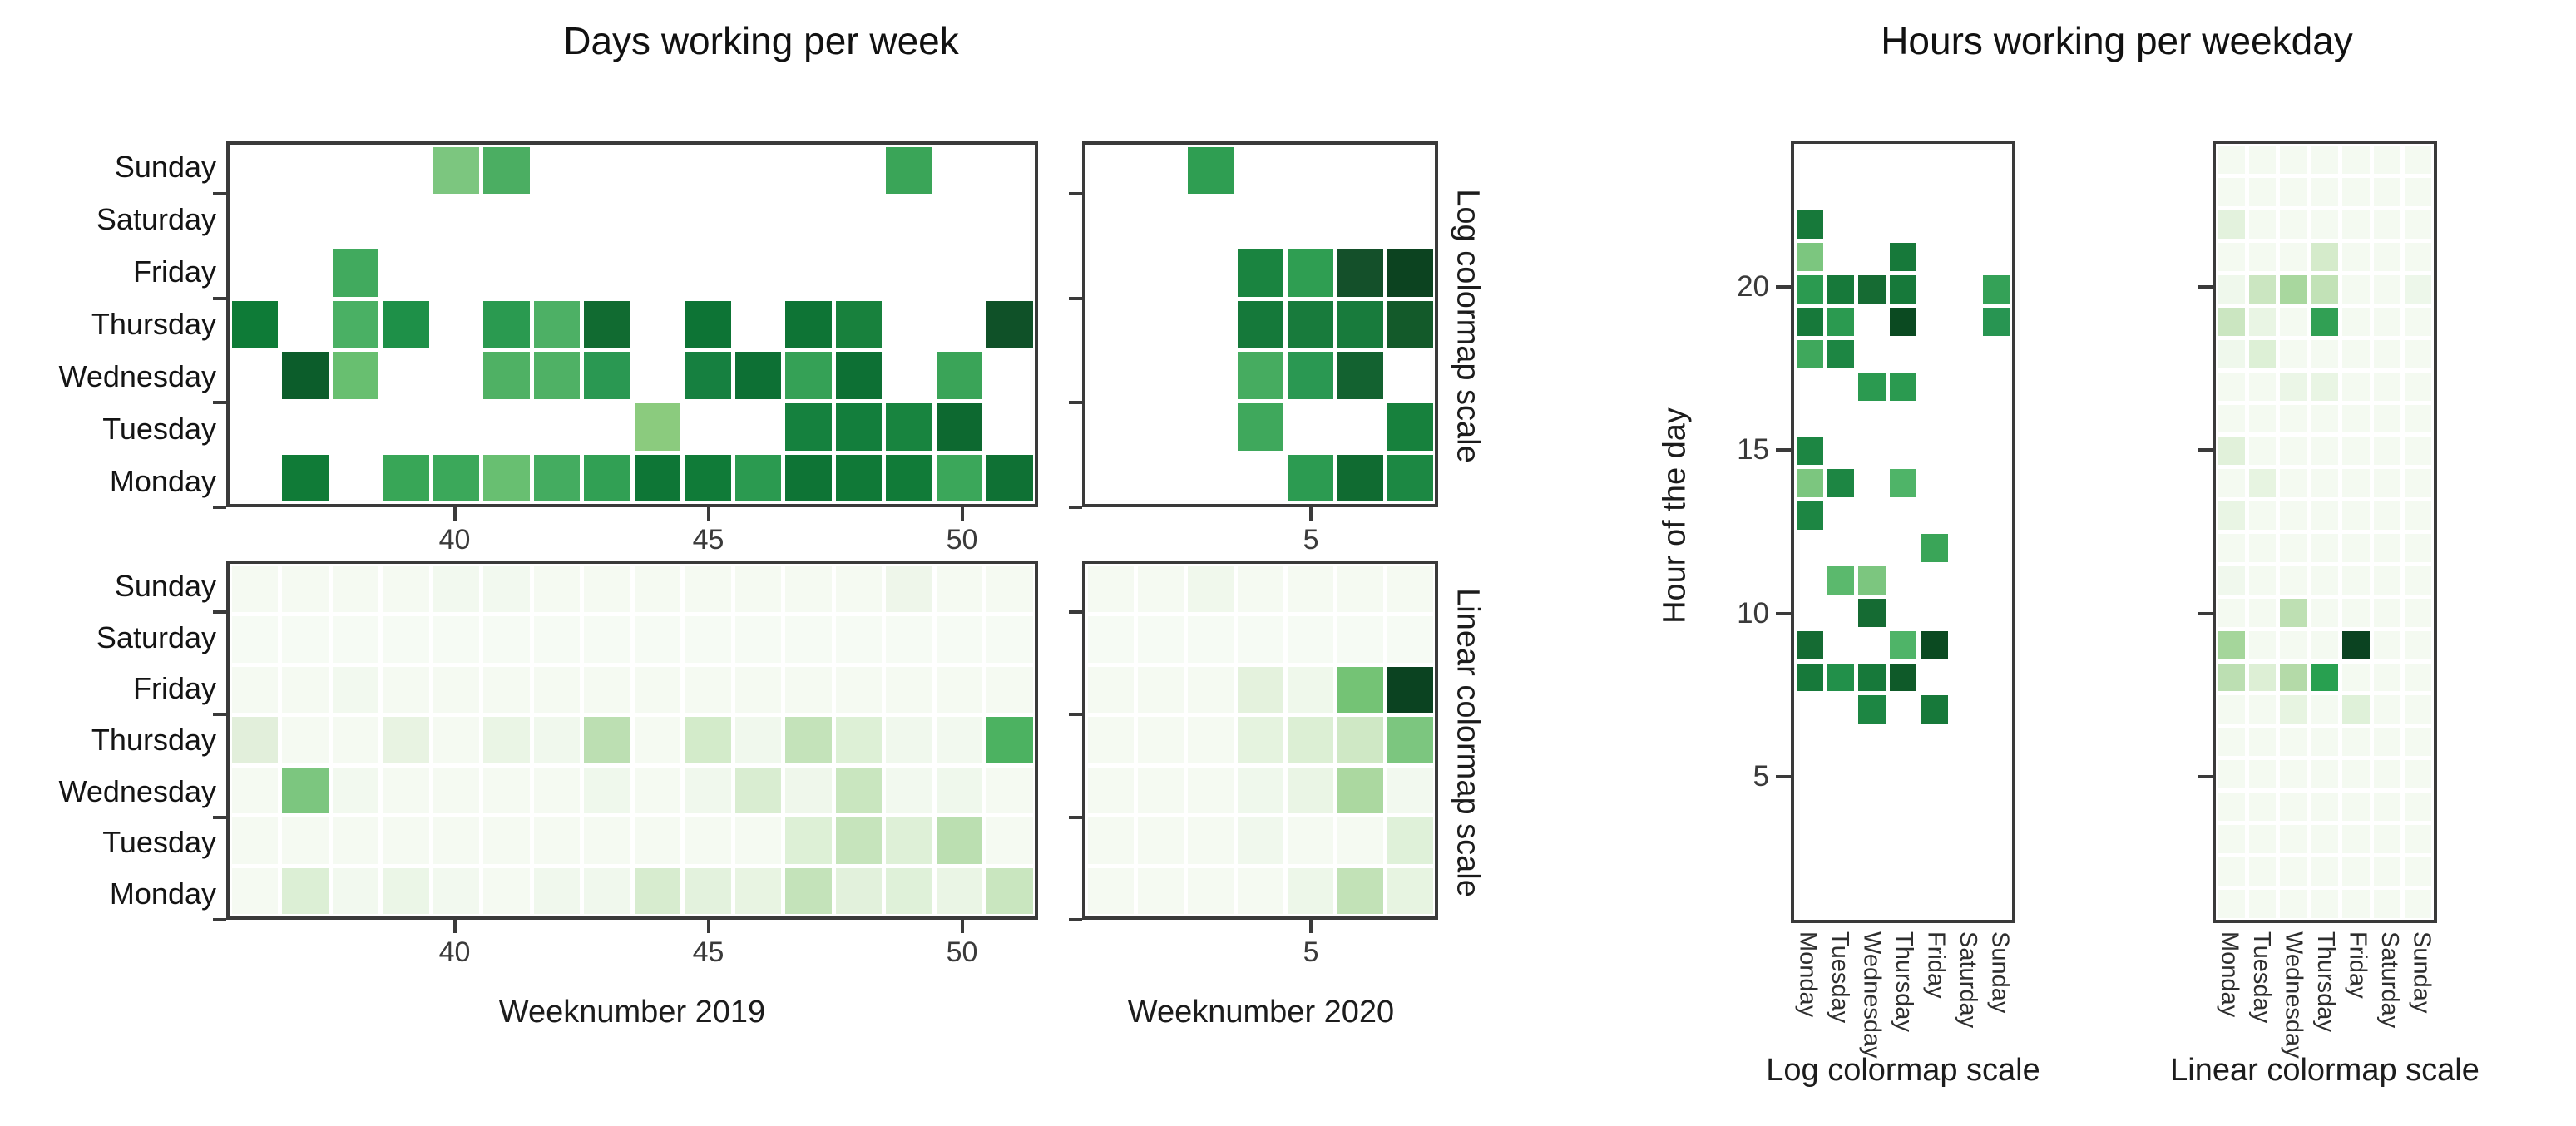 Image resolution: width=2576 pixels, height=1126 pixels. Describe the element at coordinates (1753, 450) in the screenshot. I see `y-tick-label-hour: 15` at that location.